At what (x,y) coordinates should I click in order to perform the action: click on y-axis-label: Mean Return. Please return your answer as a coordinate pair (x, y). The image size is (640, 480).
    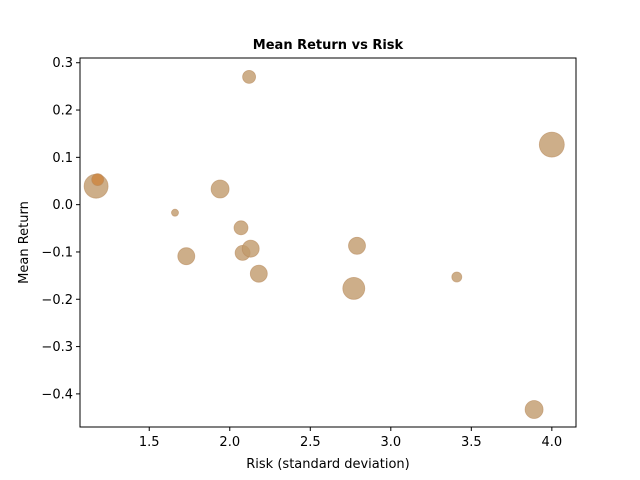
    Looking at the image, I should click on (24, 242).